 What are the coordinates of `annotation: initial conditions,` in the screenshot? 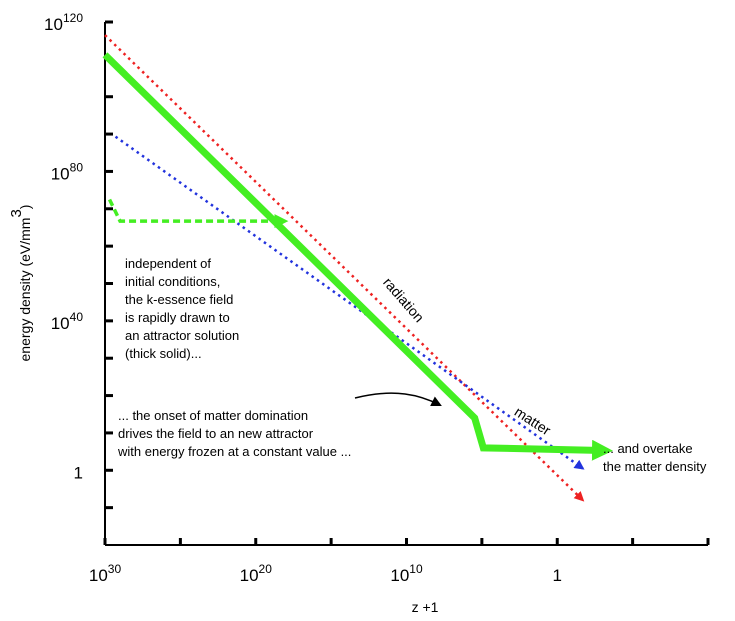 It's located at (172, 281).